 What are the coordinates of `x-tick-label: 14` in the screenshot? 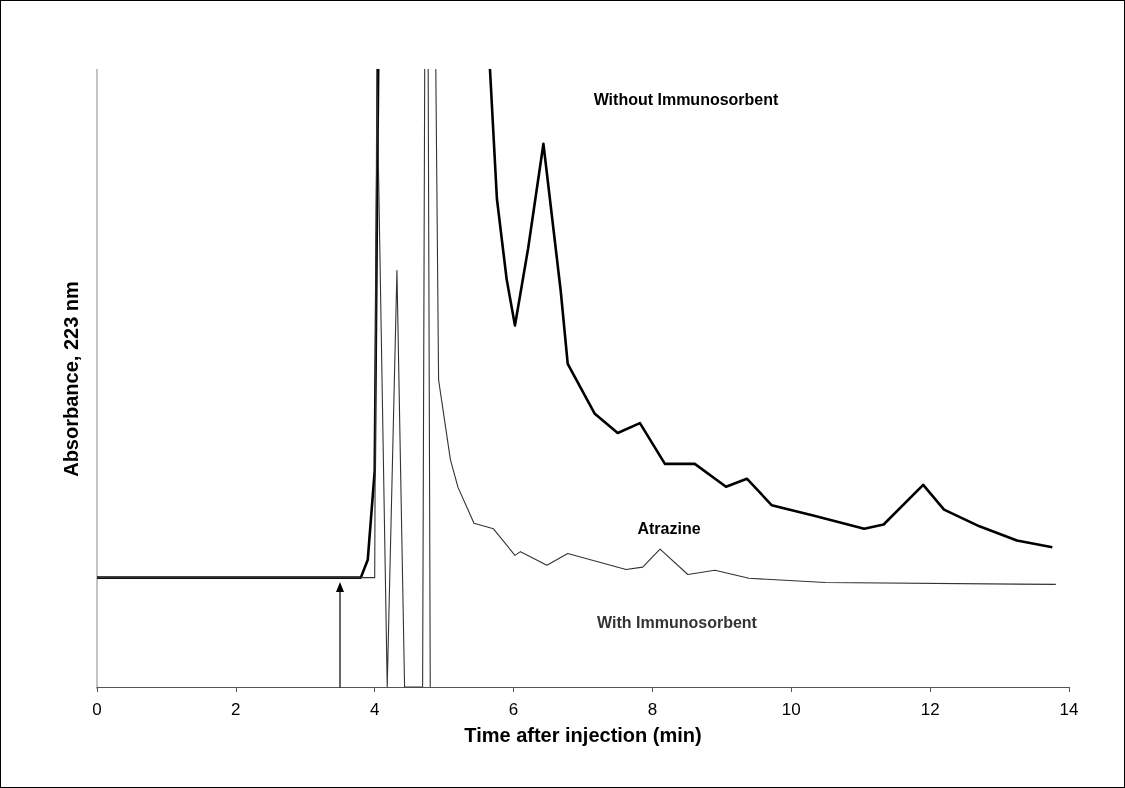 It's located at (1069, 709).